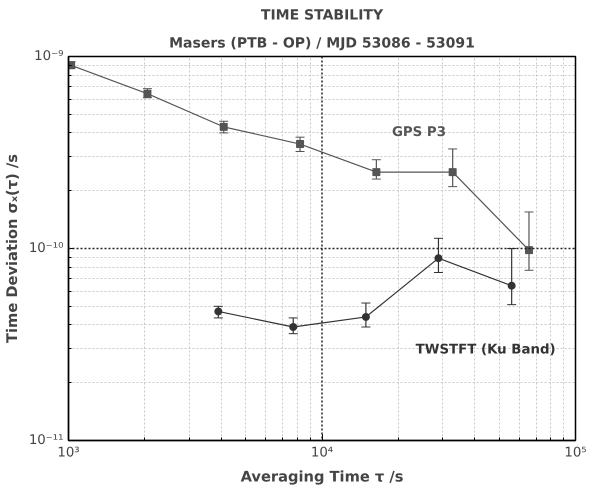 This screenshot has height=493, width=609. I want to click on x-axis-title: Averaging Time τ /s, so click(322, 477).